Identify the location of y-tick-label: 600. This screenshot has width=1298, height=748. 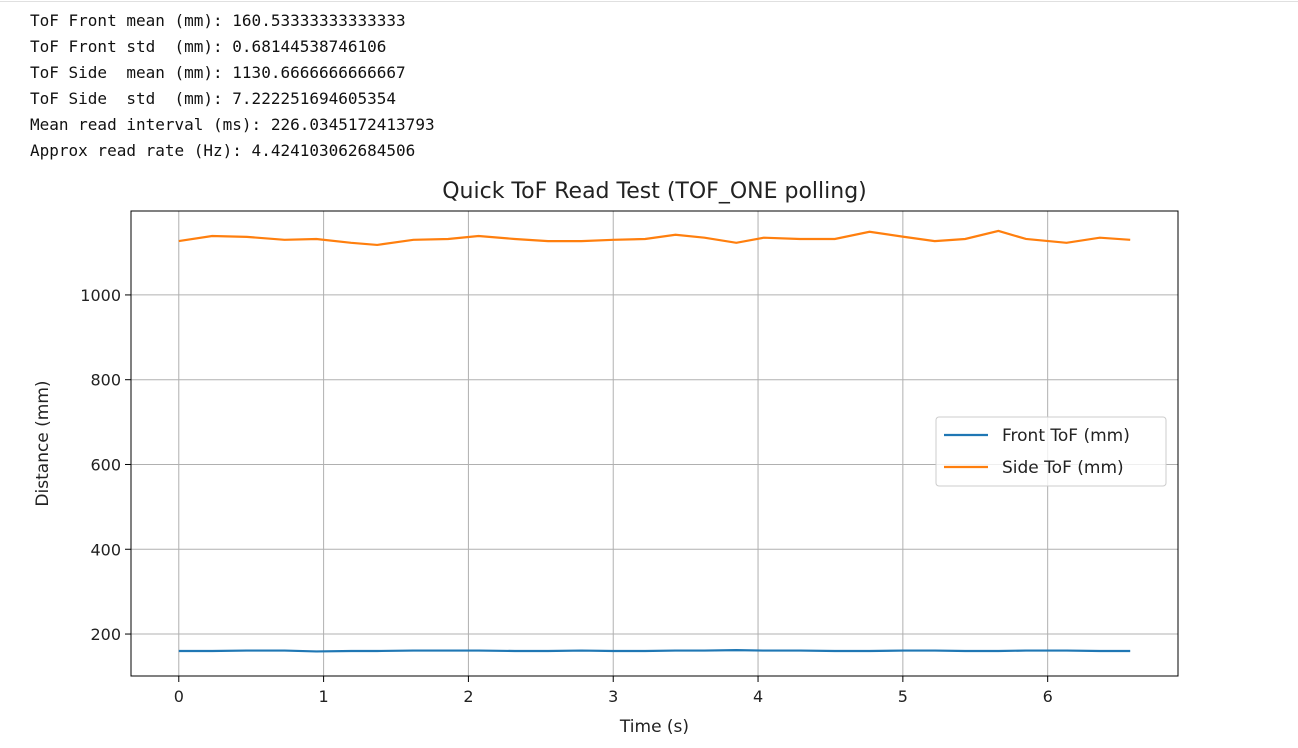
(105, 464).